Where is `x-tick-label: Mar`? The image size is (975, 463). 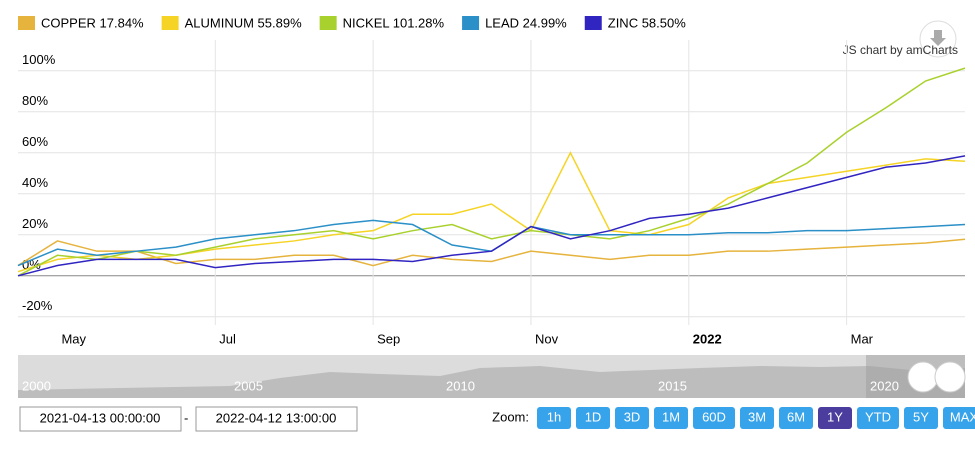
x-tick-label: Mar is located at coordinates (862, 338).